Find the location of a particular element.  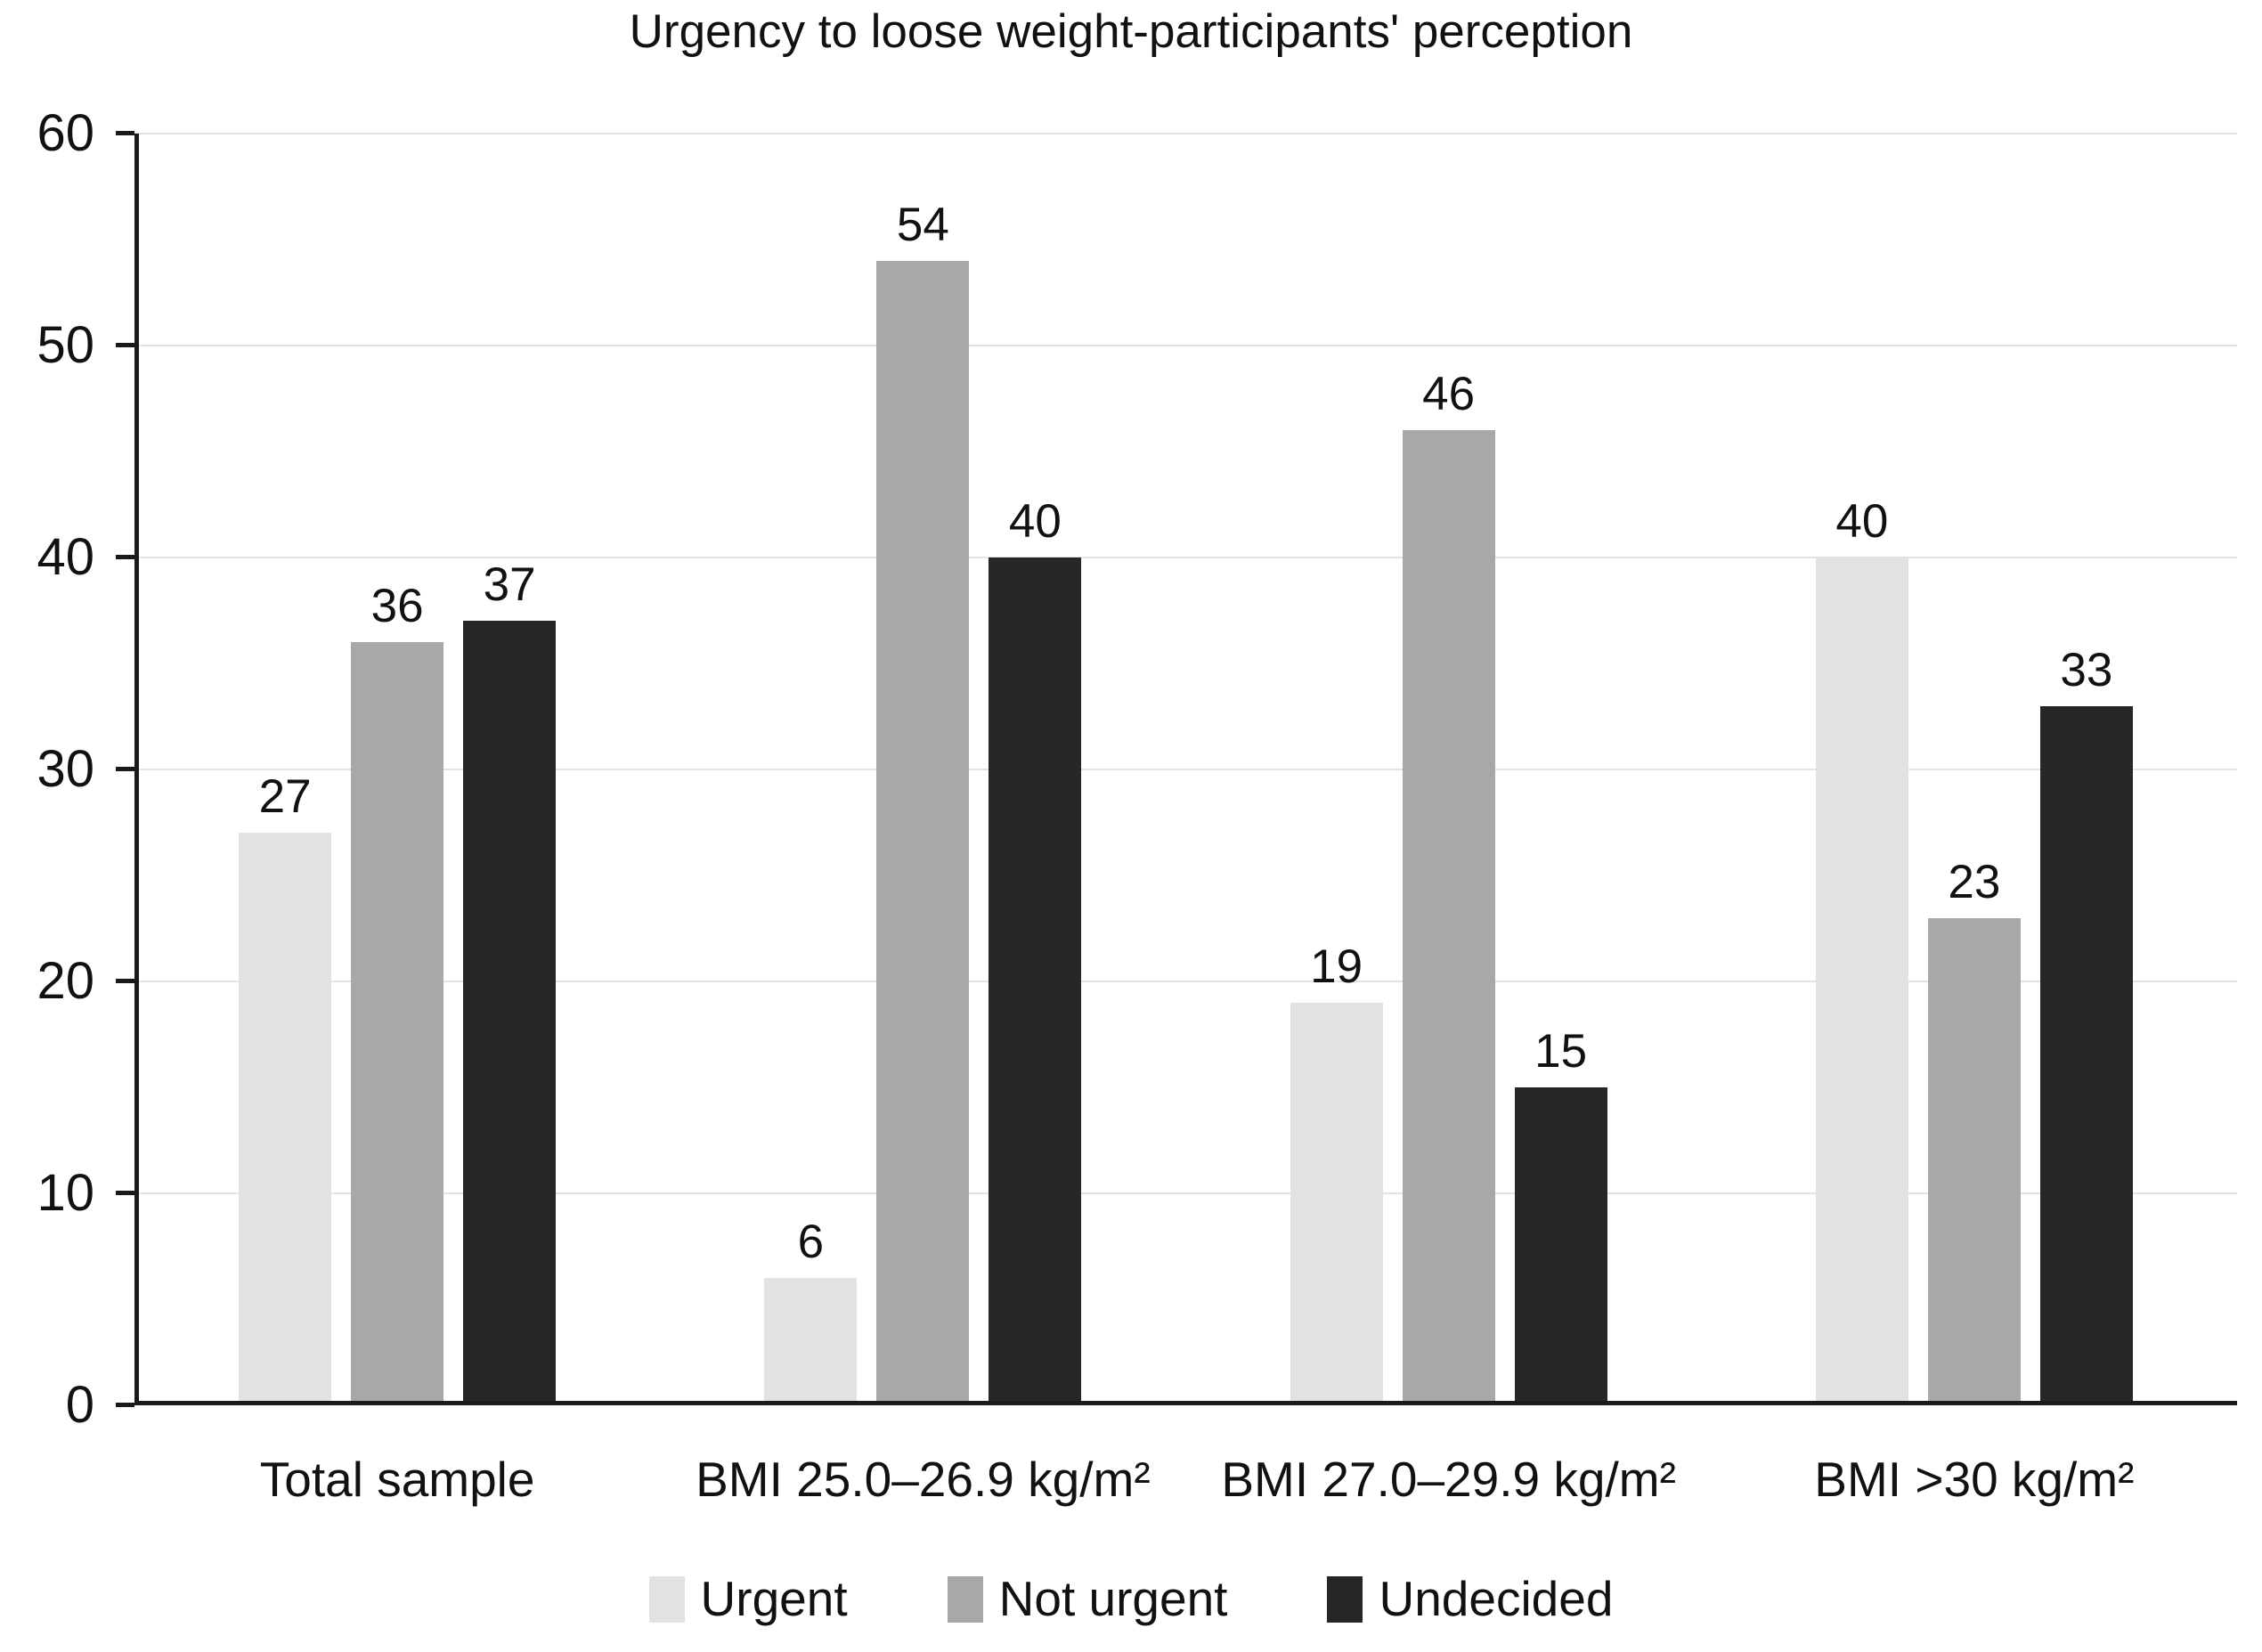

bar-value-label: 15 is located at coordinates (1561, 1051).